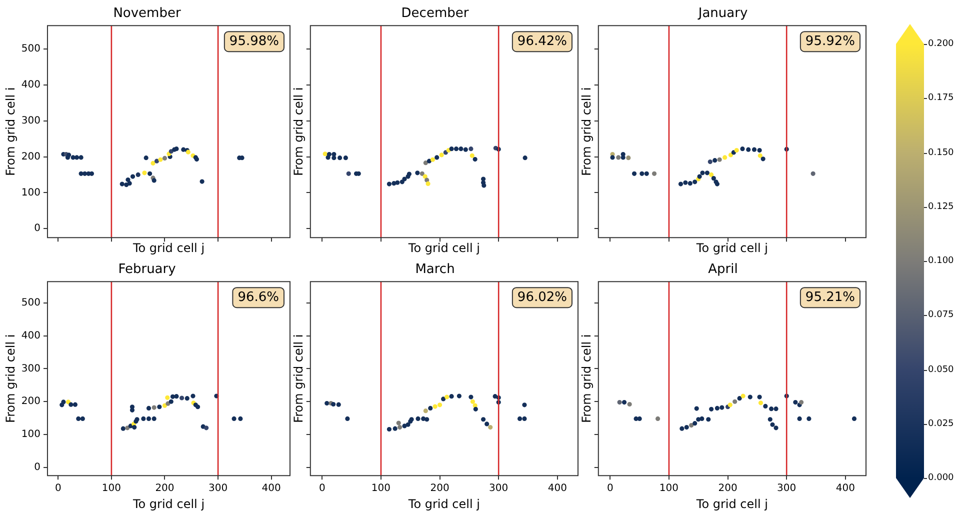 The height and width of the screenshot is (527, 961). I want to click on chart-title: December, so click(435, 14).